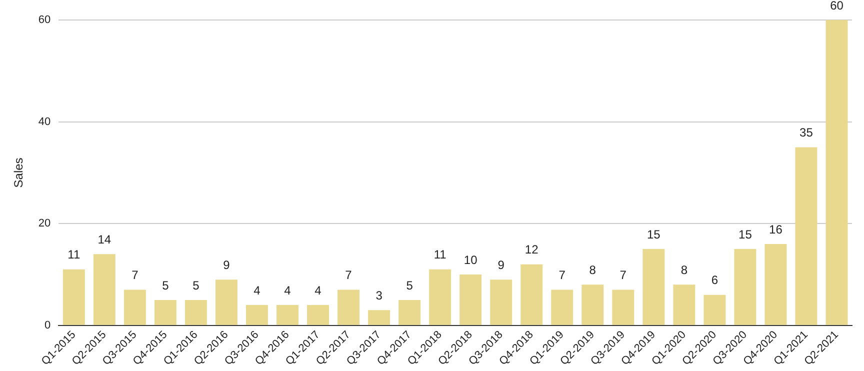 The width and height of the screenshot is (864, 371). I want to click on data-label: 10, so click(471, 259).